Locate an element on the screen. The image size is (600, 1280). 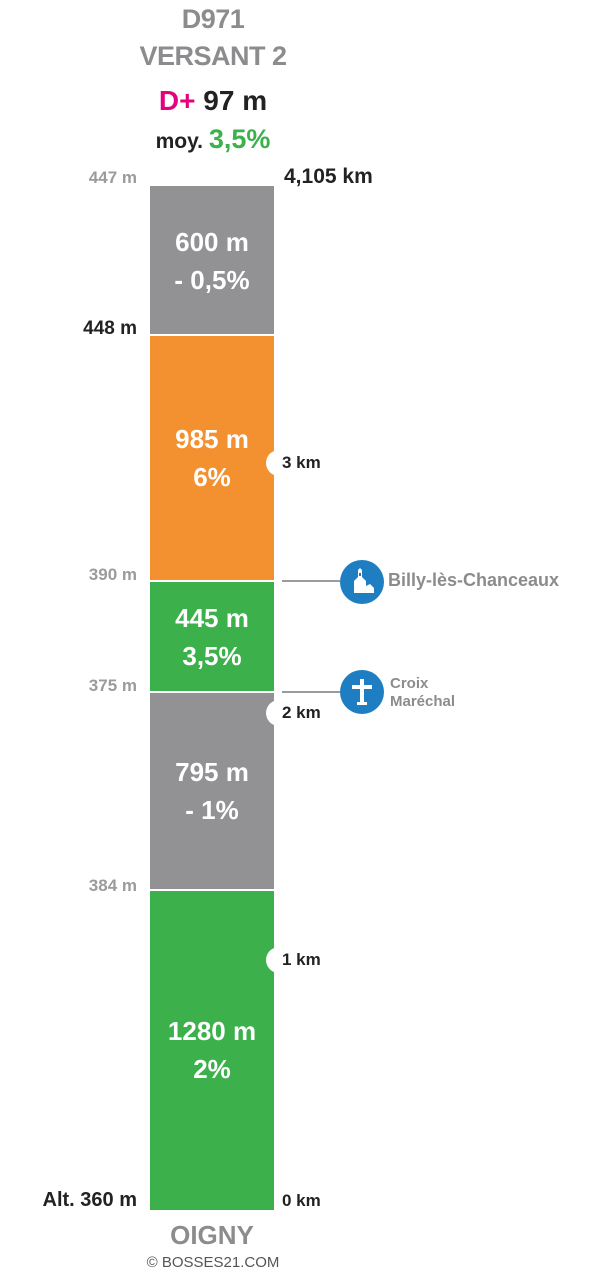
versant-title: VERSANT 2 is located at coordinates (213, 56).